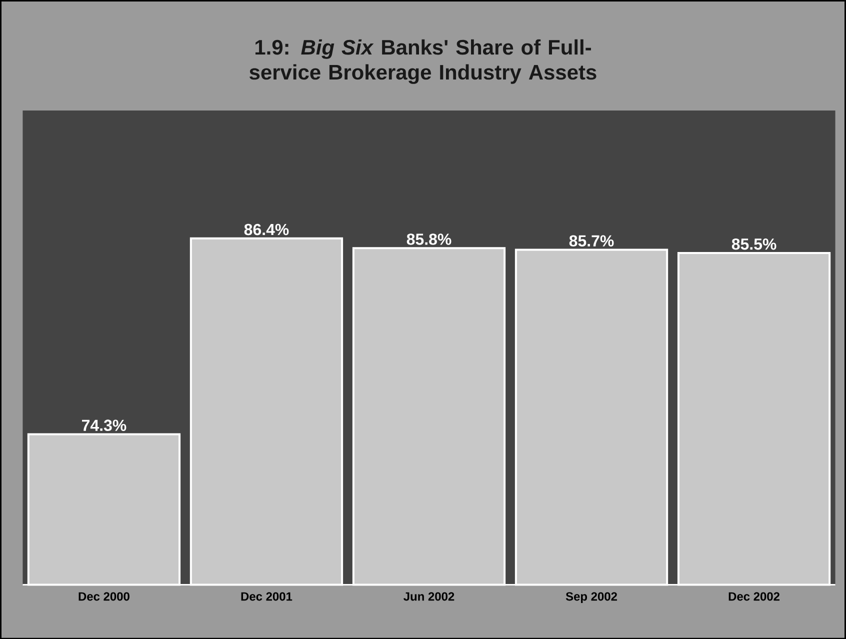 Image resolution: width=846 pixels, height=639 pixels. What do you see at coordinates (266, 230) in the screenshot?
I see `data-label: 86.4%` at bounding box center [266, 230].